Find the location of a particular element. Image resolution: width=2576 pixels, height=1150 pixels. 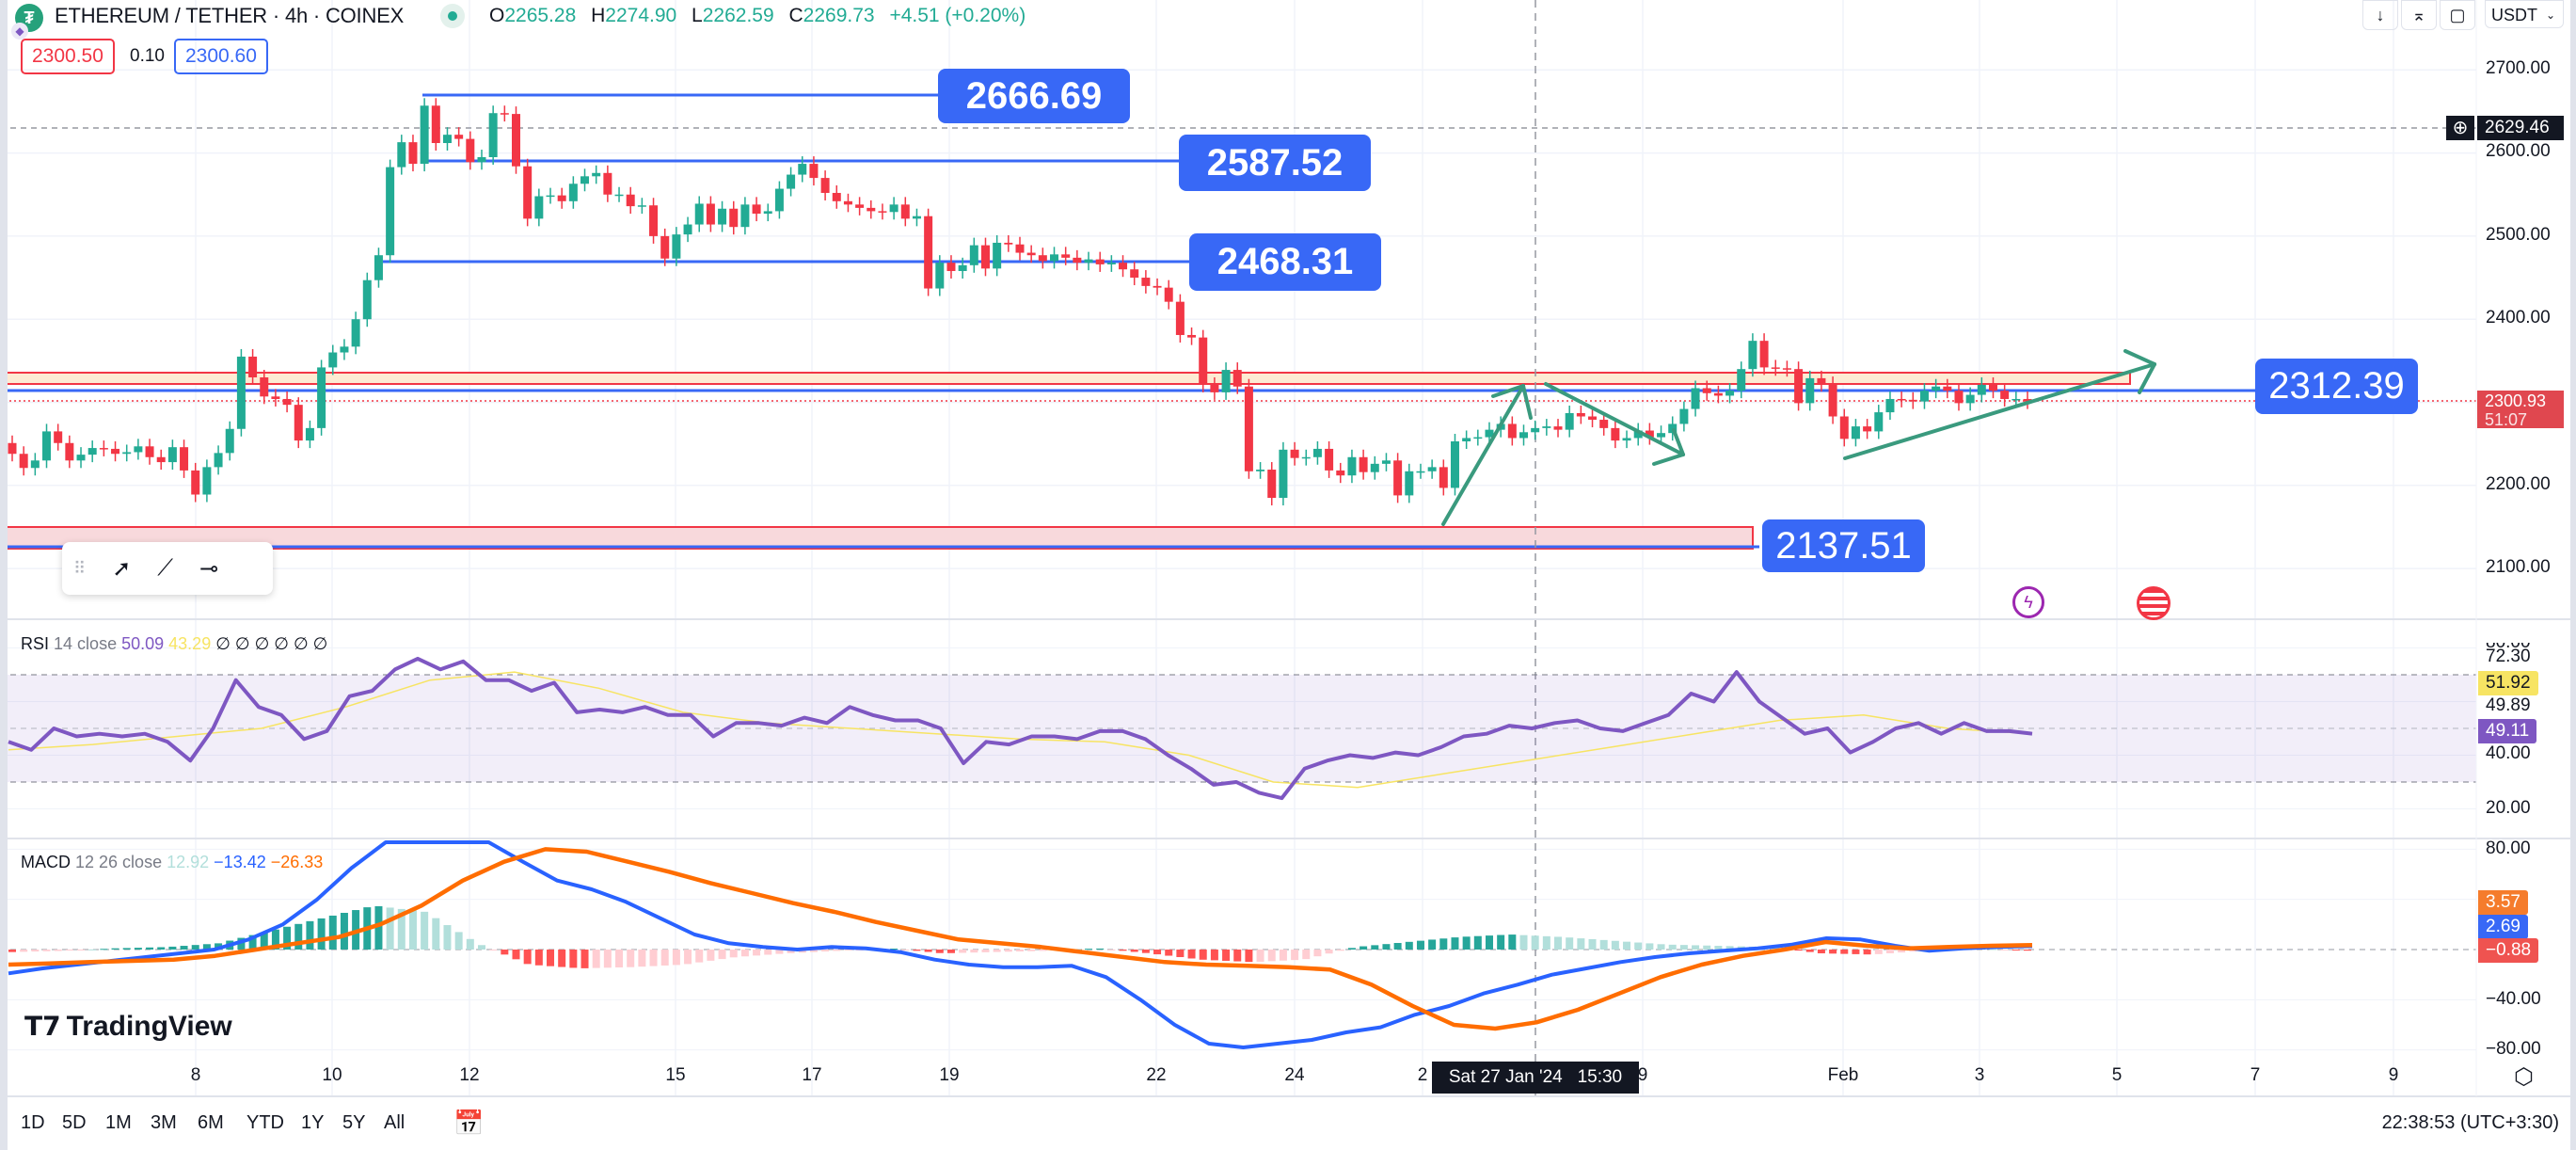

price-tick: 2500.00 is located at coordinates (2518, 235).